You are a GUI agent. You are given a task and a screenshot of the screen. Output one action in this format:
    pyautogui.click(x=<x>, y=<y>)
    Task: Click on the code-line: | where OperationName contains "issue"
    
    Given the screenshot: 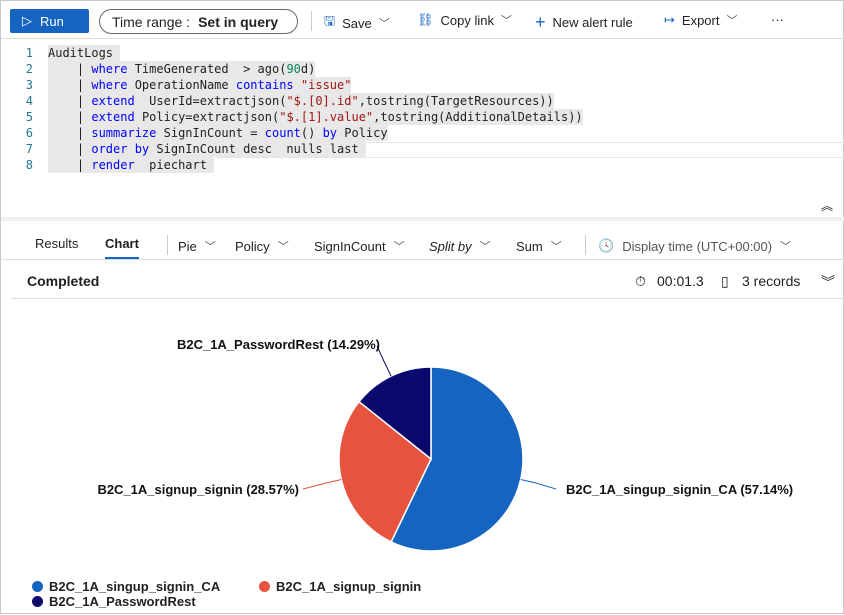 What is the action you would take?
    pyautogui.click(x=200, y=85)
    